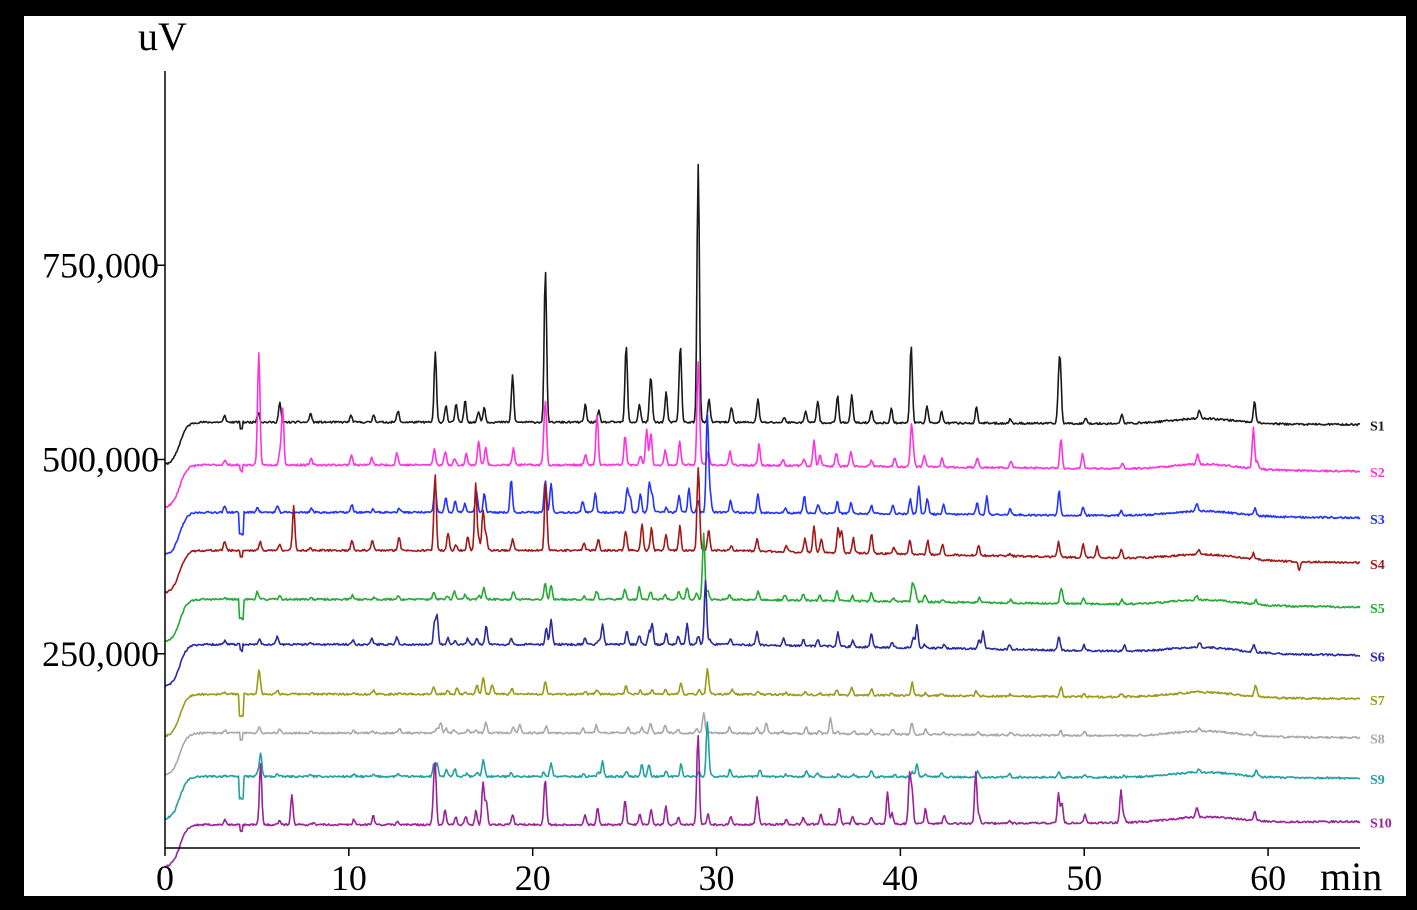  I want to click on series-labels: S1 S2 S3 S4 S5 S6 S7 S8 S9 S10, so click(1381, 626).